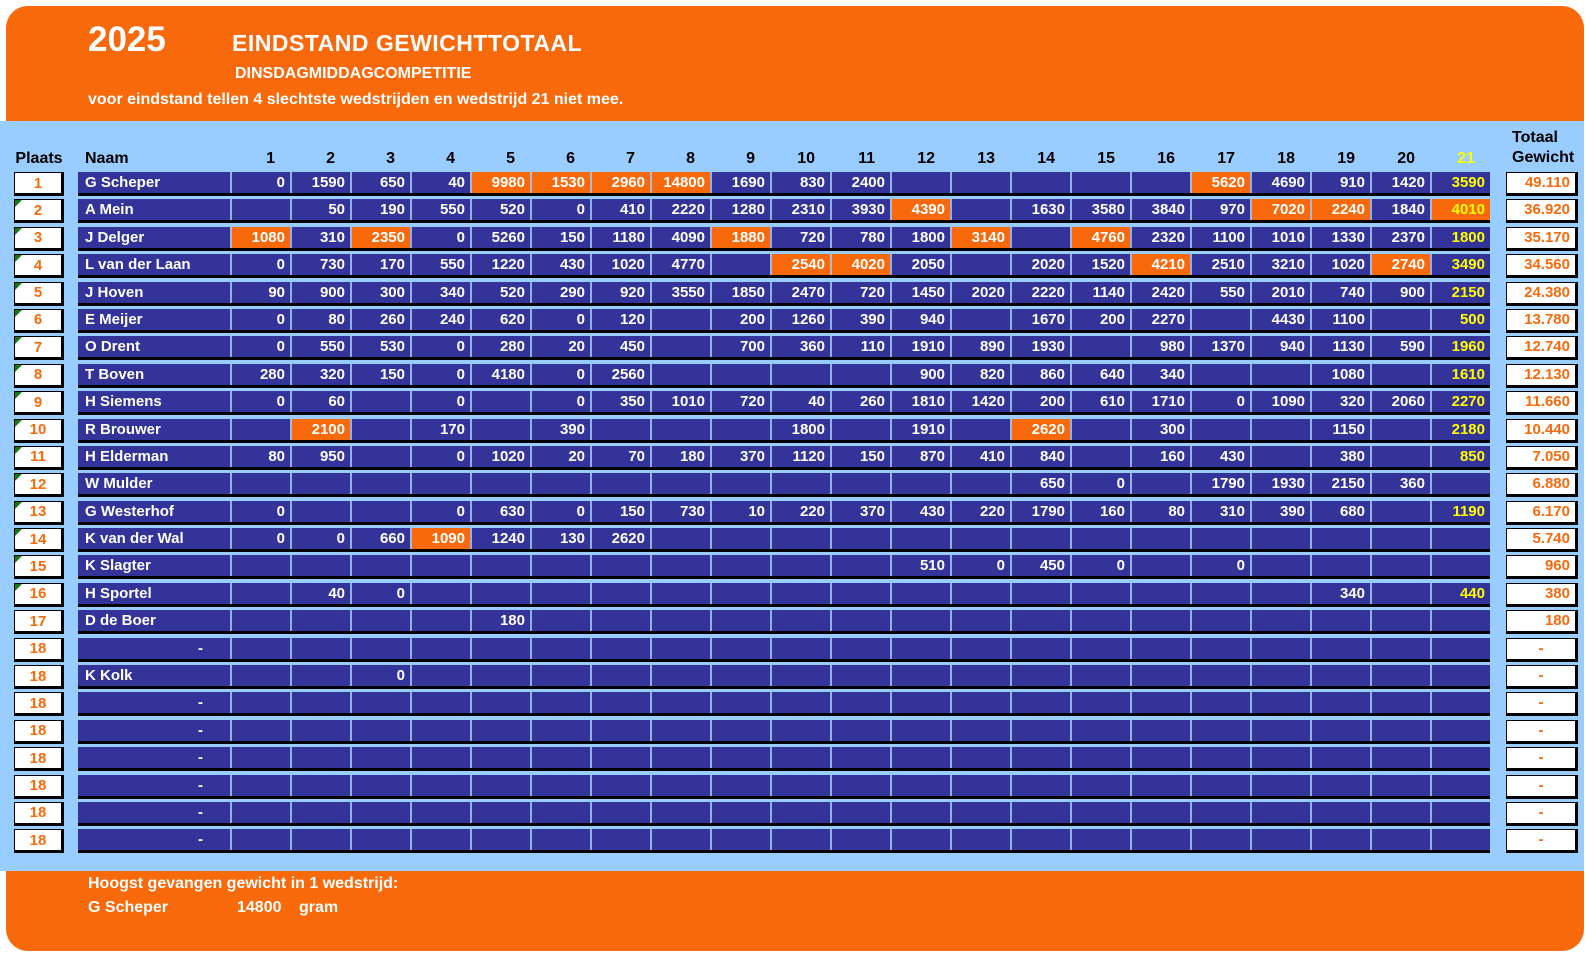 This screenshot has height=965, width=1594. I want to click on match-cell: 1930, so click(1280, 484).